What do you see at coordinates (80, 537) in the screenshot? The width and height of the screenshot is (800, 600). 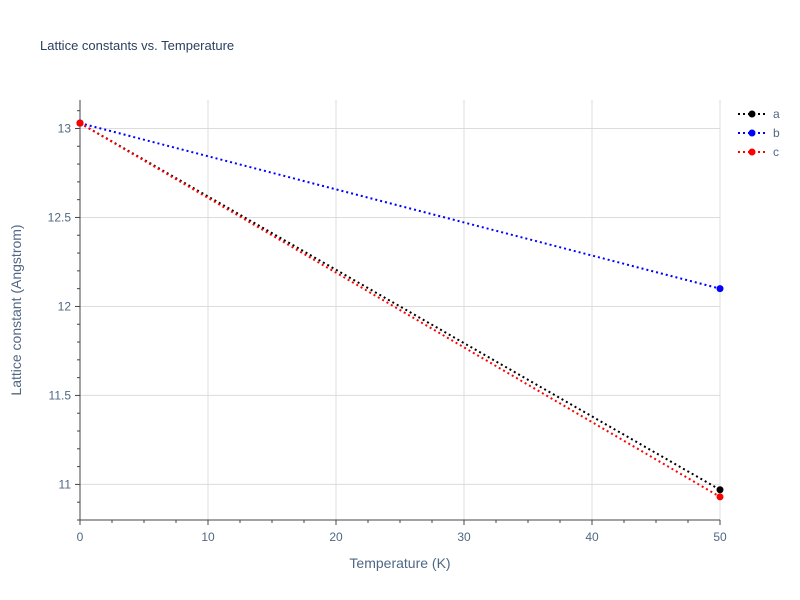 I see `x-tick-label: 0` at bounding box center [80, 537].